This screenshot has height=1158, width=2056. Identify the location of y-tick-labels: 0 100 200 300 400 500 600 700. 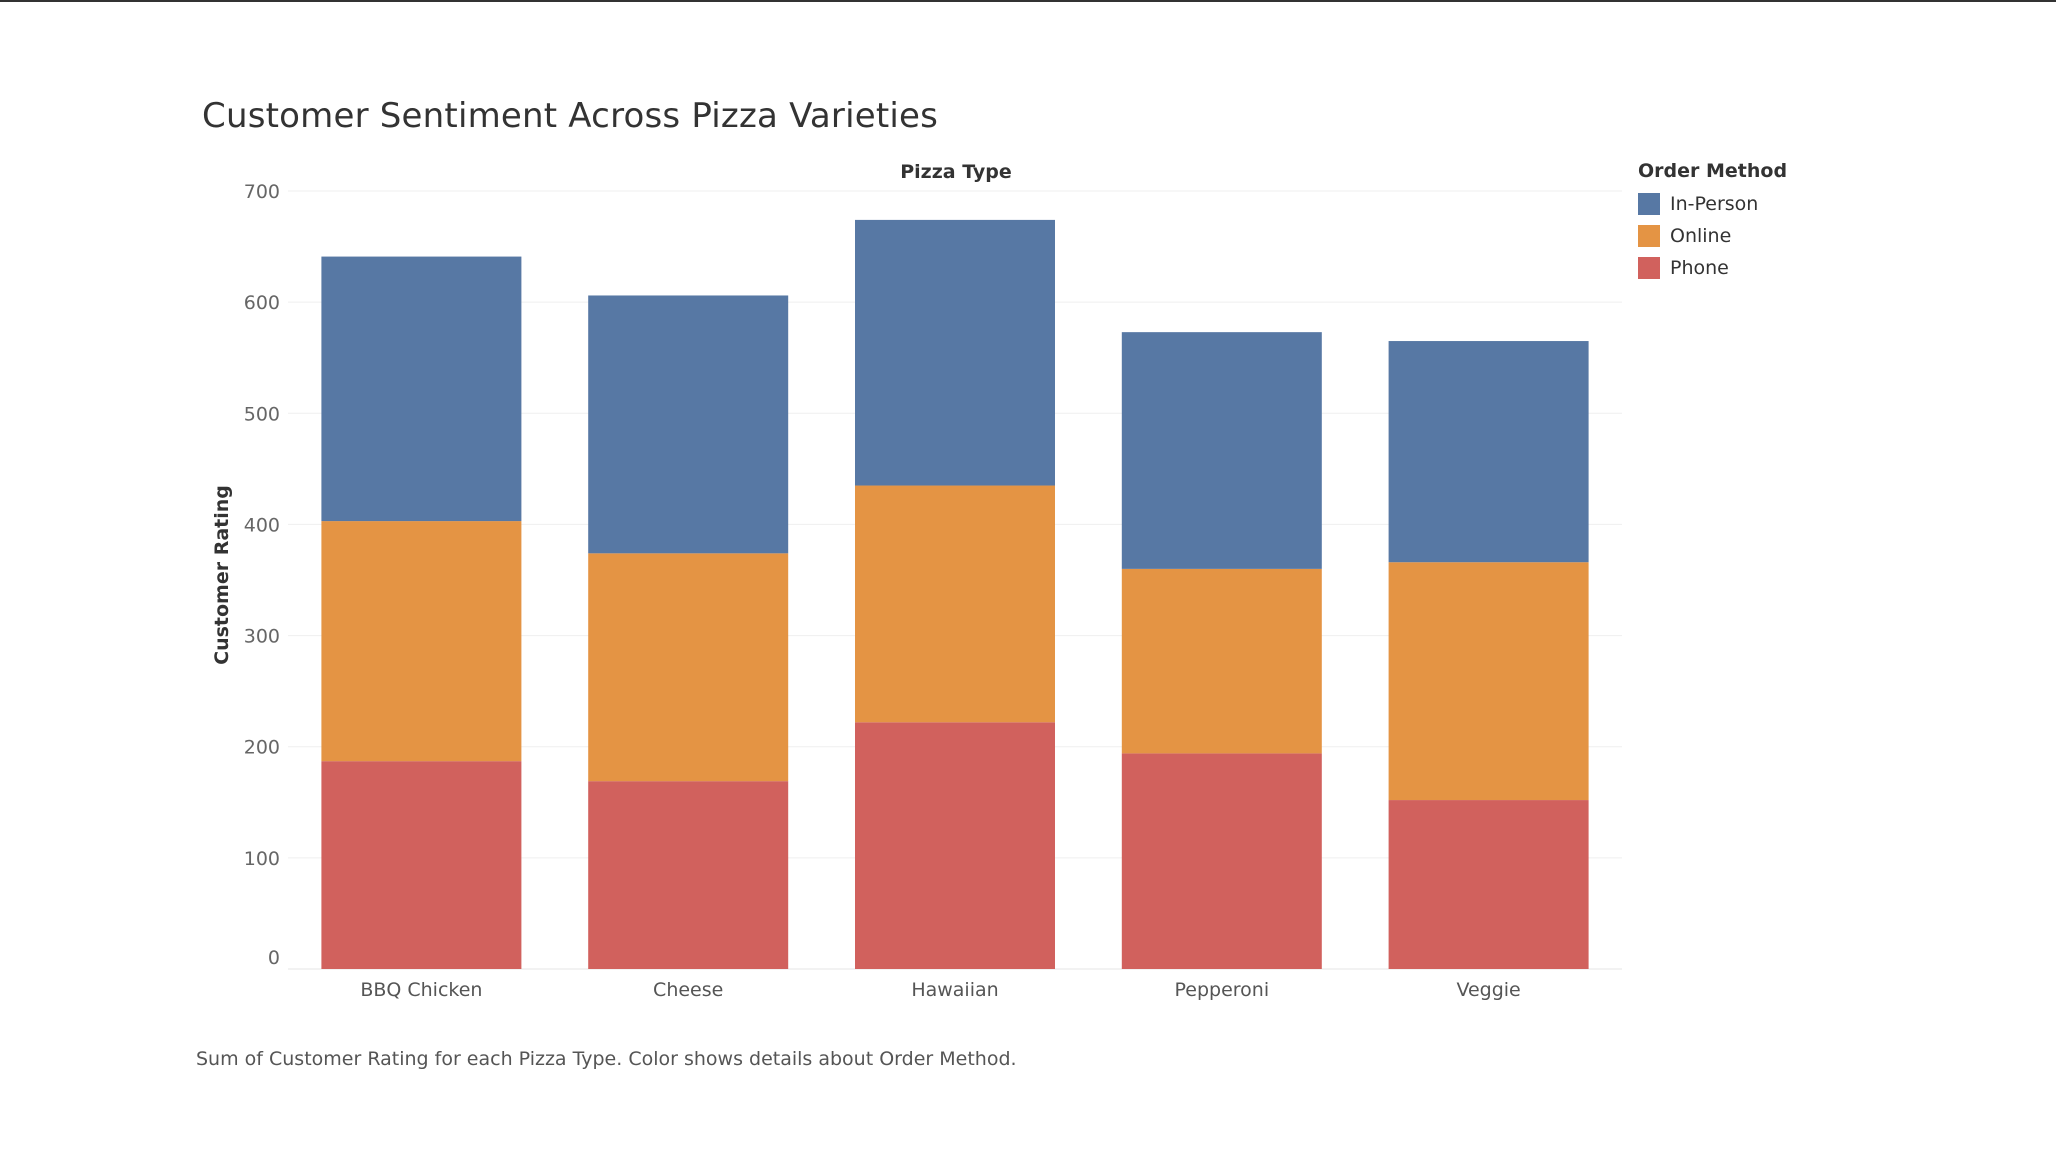
(262, 575).